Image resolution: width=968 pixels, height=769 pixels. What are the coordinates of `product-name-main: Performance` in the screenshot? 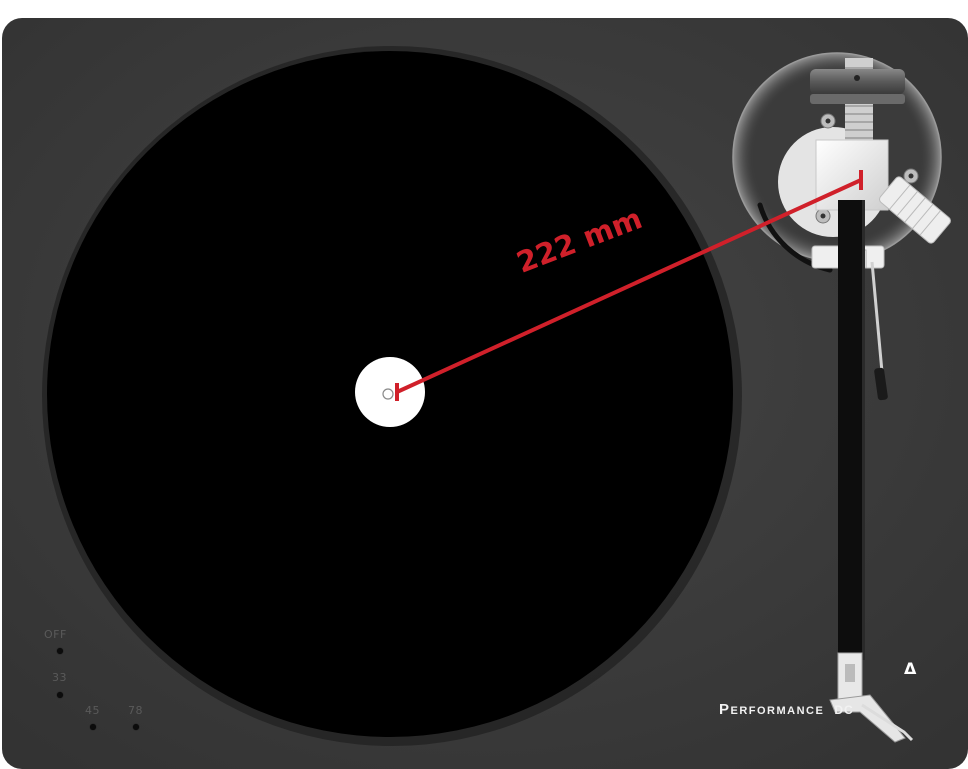 It's located at (772, 709).